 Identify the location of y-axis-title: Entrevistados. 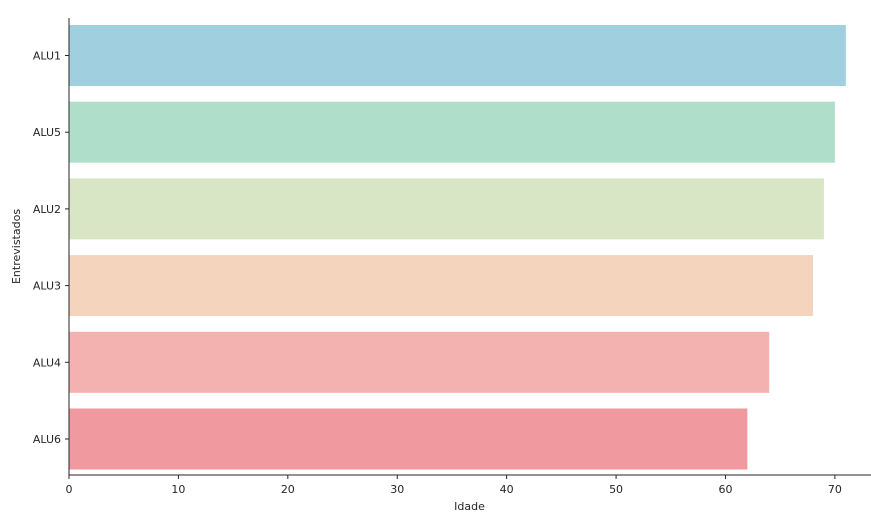
(16, 246).